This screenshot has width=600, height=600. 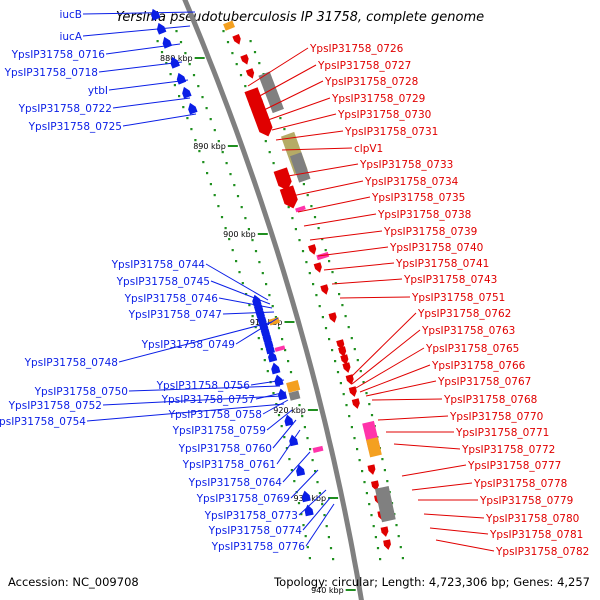 I want to click on reverse-gene-label: iucB, so click(x=70, y=15).